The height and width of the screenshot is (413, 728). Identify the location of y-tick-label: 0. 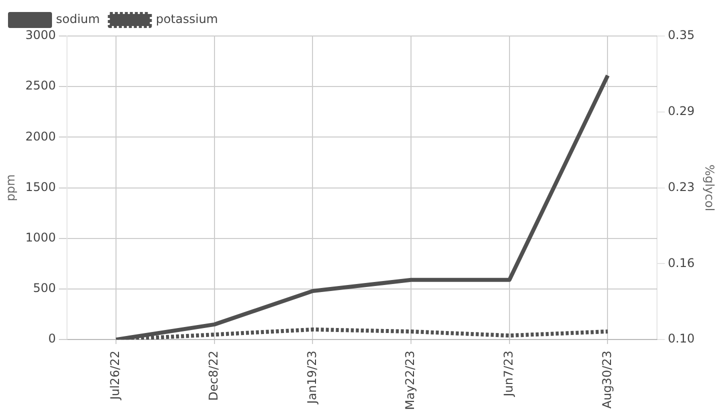
(52, 339).